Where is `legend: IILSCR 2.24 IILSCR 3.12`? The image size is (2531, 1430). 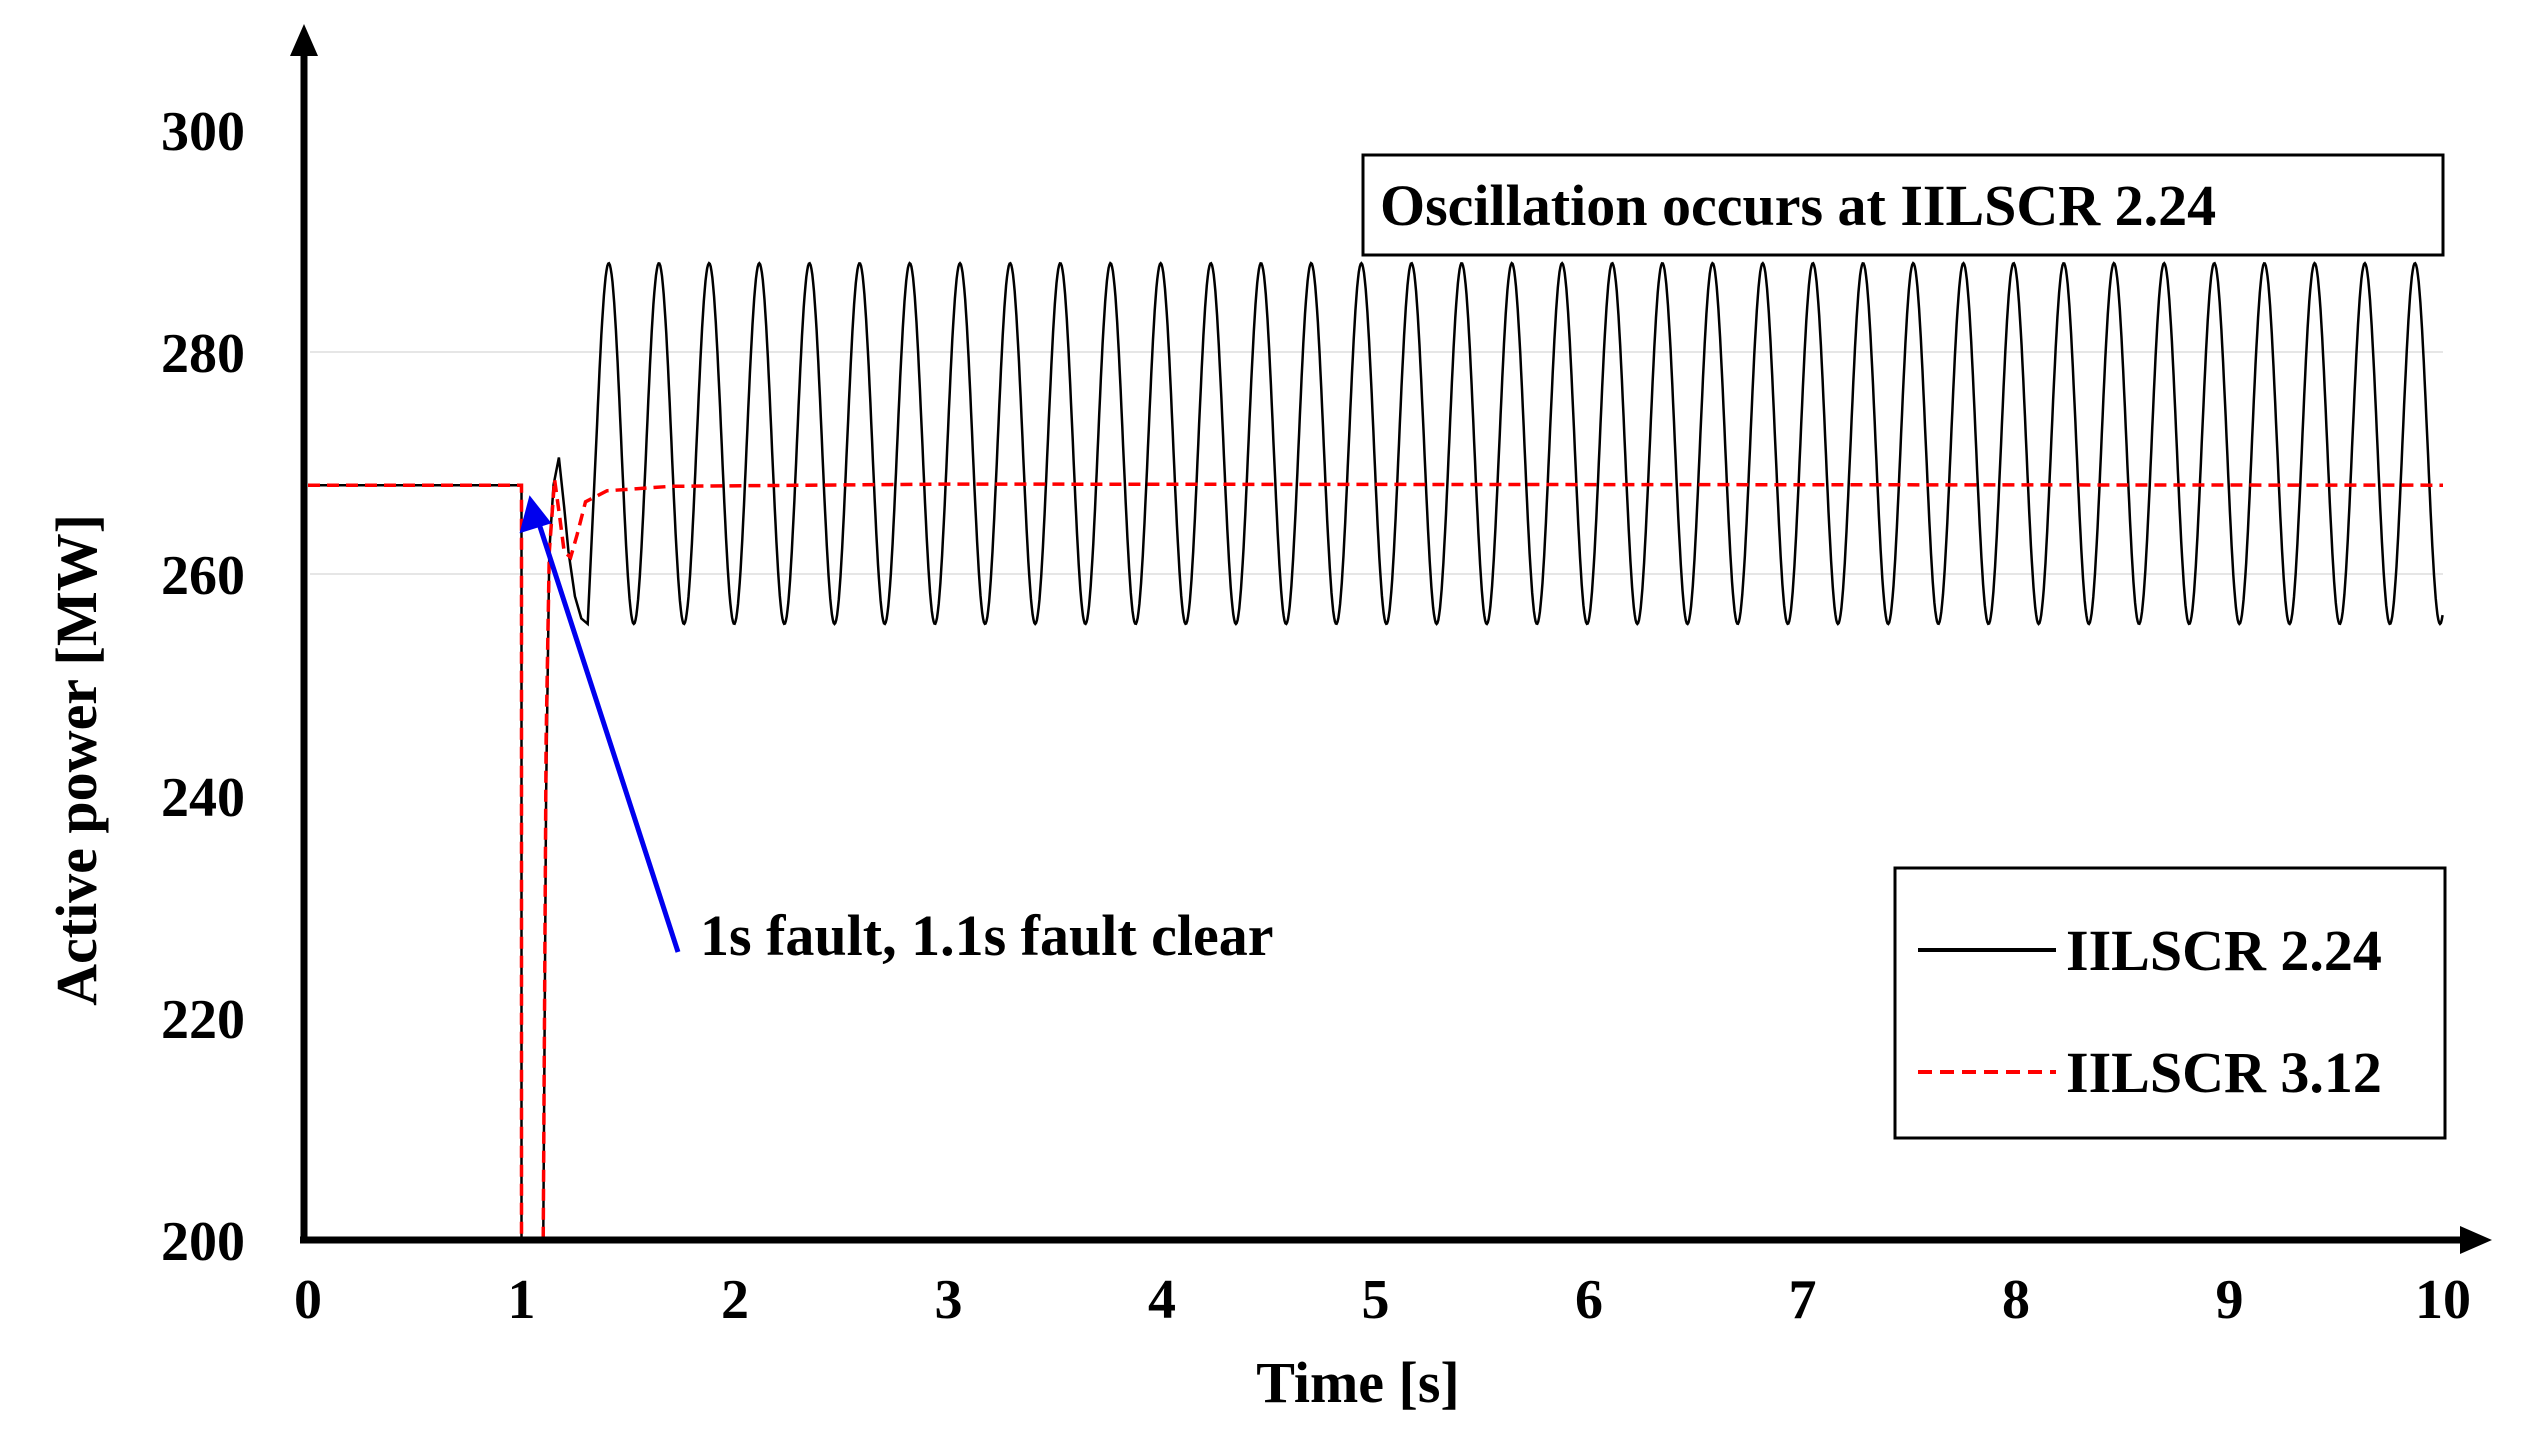
legend: IILSCR 2.24 IILSCR 3.12 is located at coordinates (2170, 1003).